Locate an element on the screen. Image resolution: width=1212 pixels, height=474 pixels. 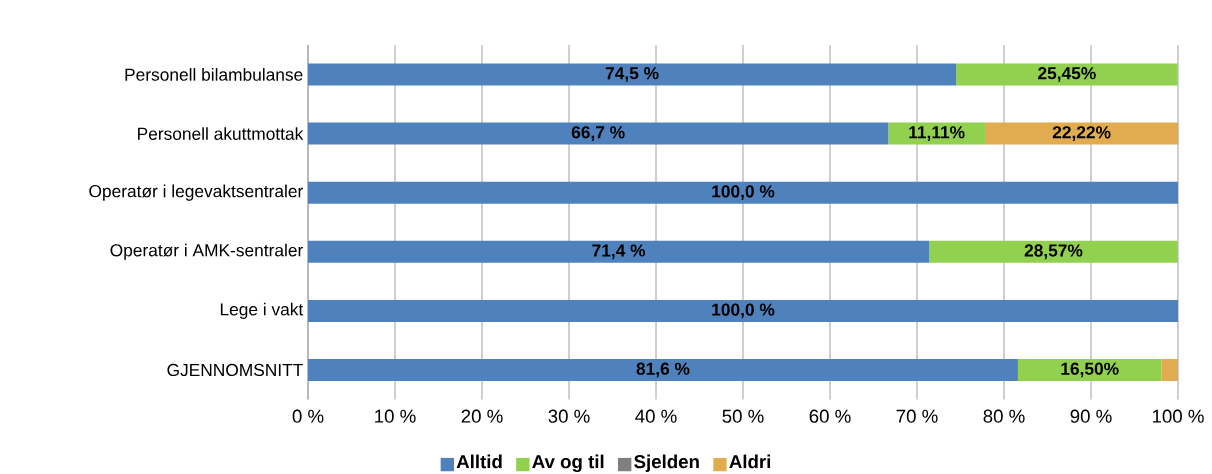
x-tick-label: 50 % is located at coordinates (743, 416).